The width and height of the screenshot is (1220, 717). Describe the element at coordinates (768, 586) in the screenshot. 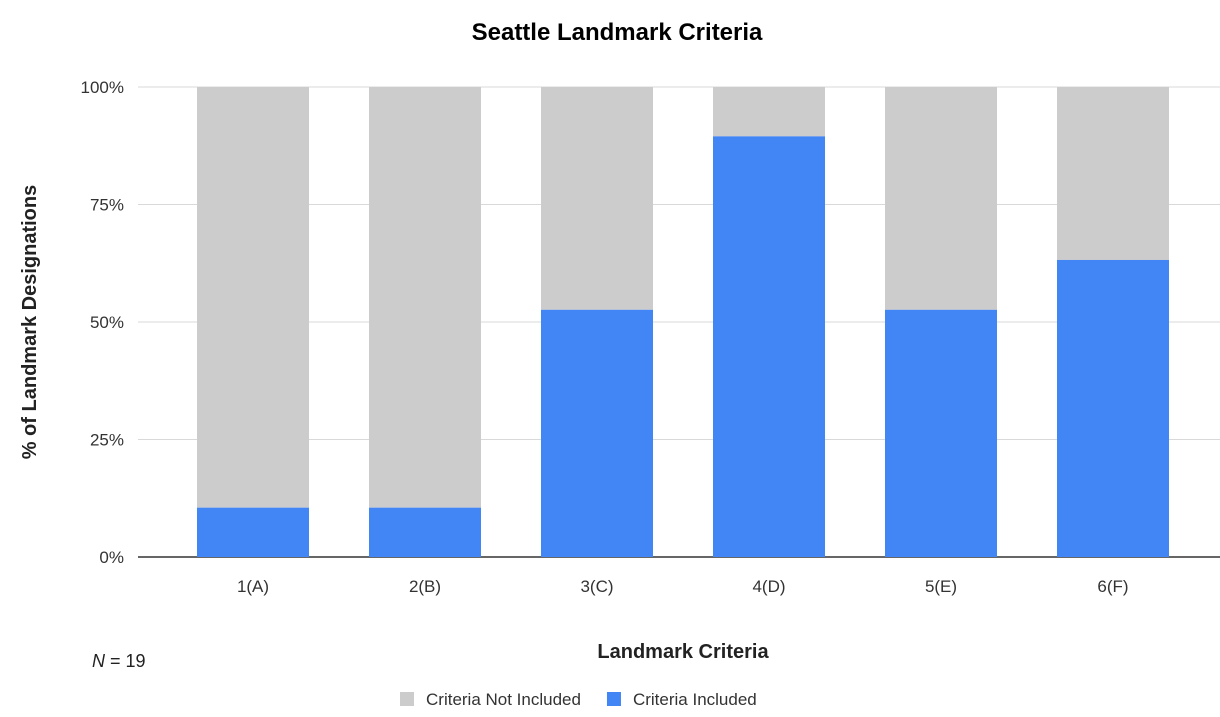

I see `x-tick-label: 4(D)` at that location.